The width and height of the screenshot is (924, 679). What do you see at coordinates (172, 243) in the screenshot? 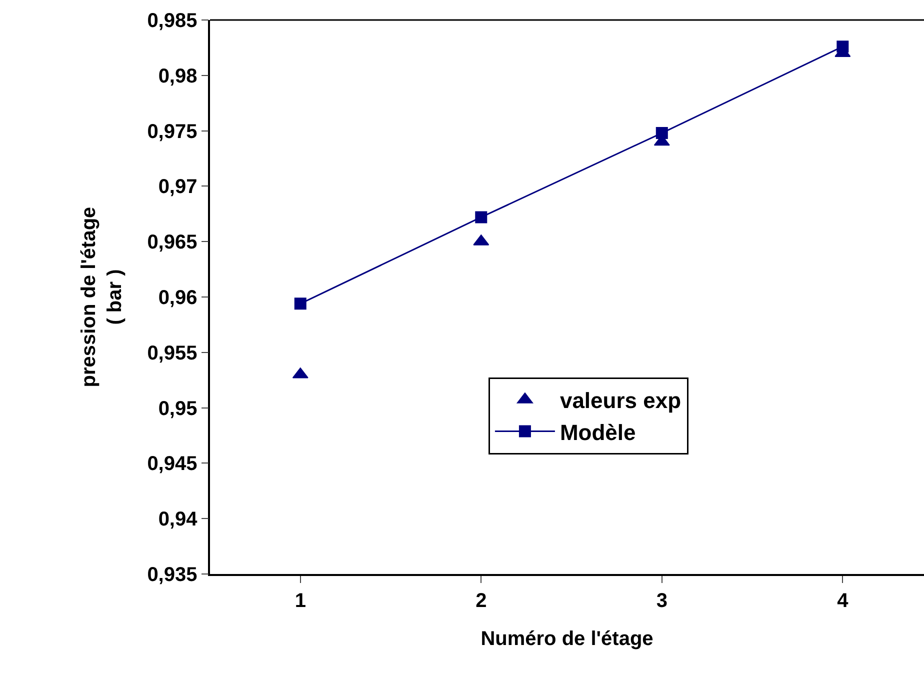
I see `y-tick-label: 0,965` at bounding box center [172, 243].